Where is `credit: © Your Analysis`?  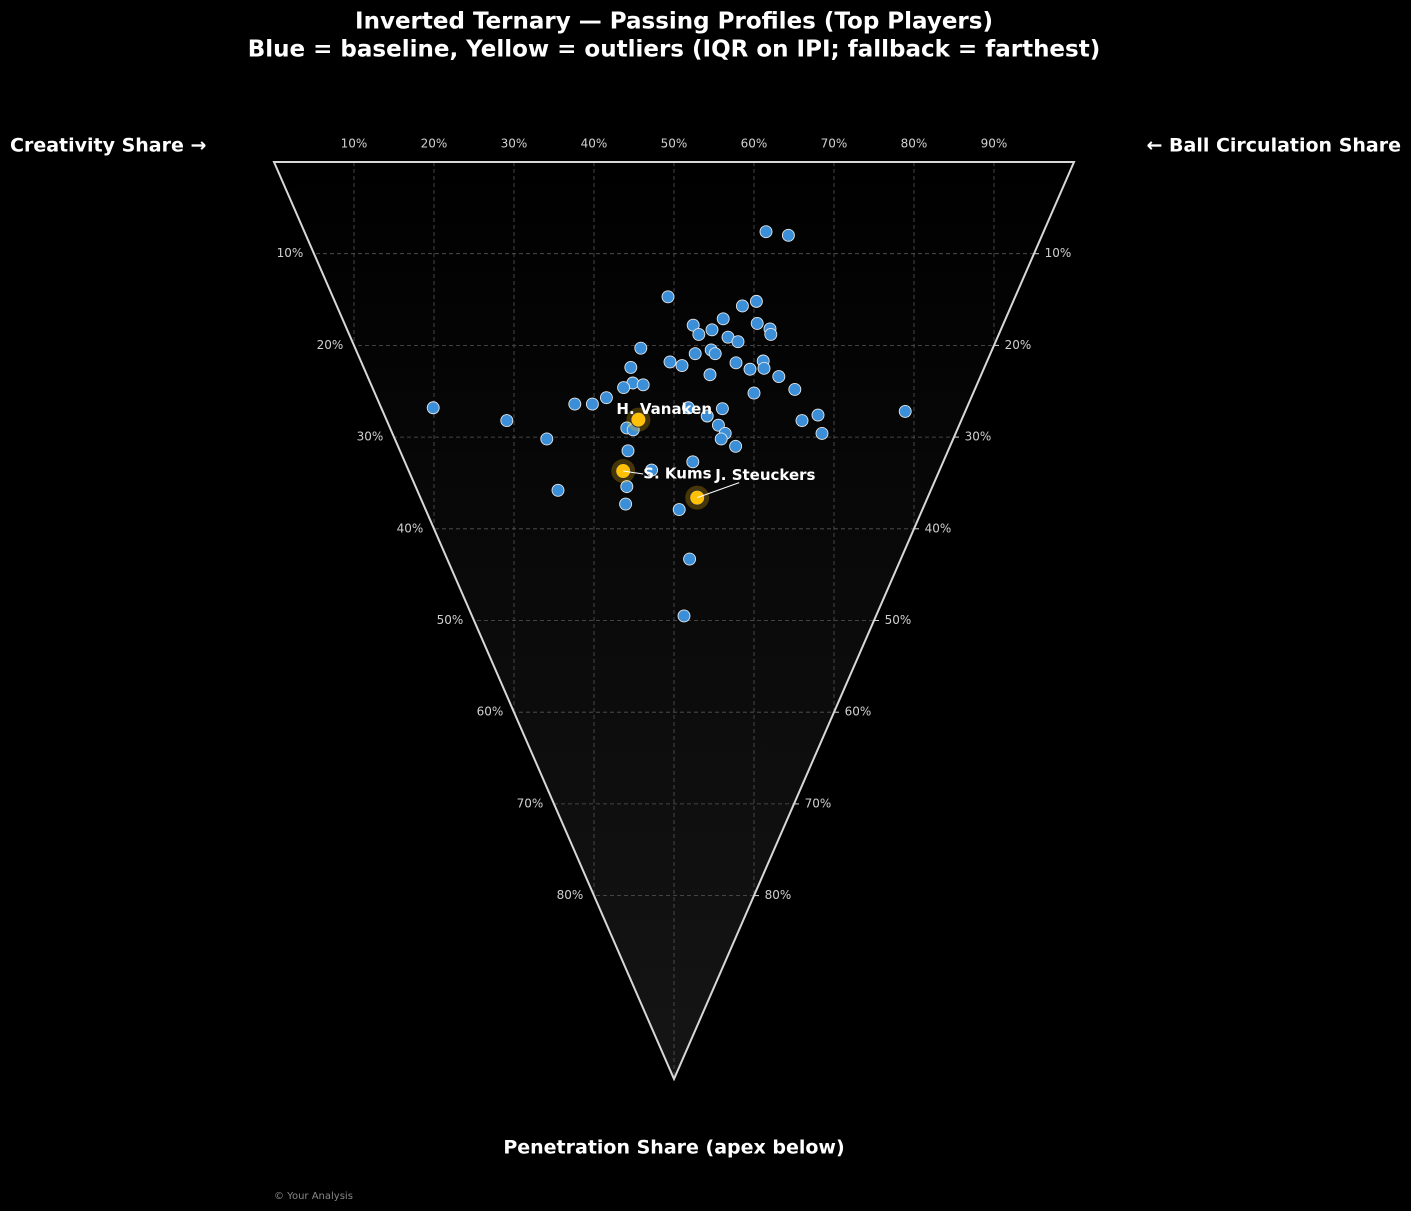
credit: © Your Analysis is located at coordinates (313, 1196).